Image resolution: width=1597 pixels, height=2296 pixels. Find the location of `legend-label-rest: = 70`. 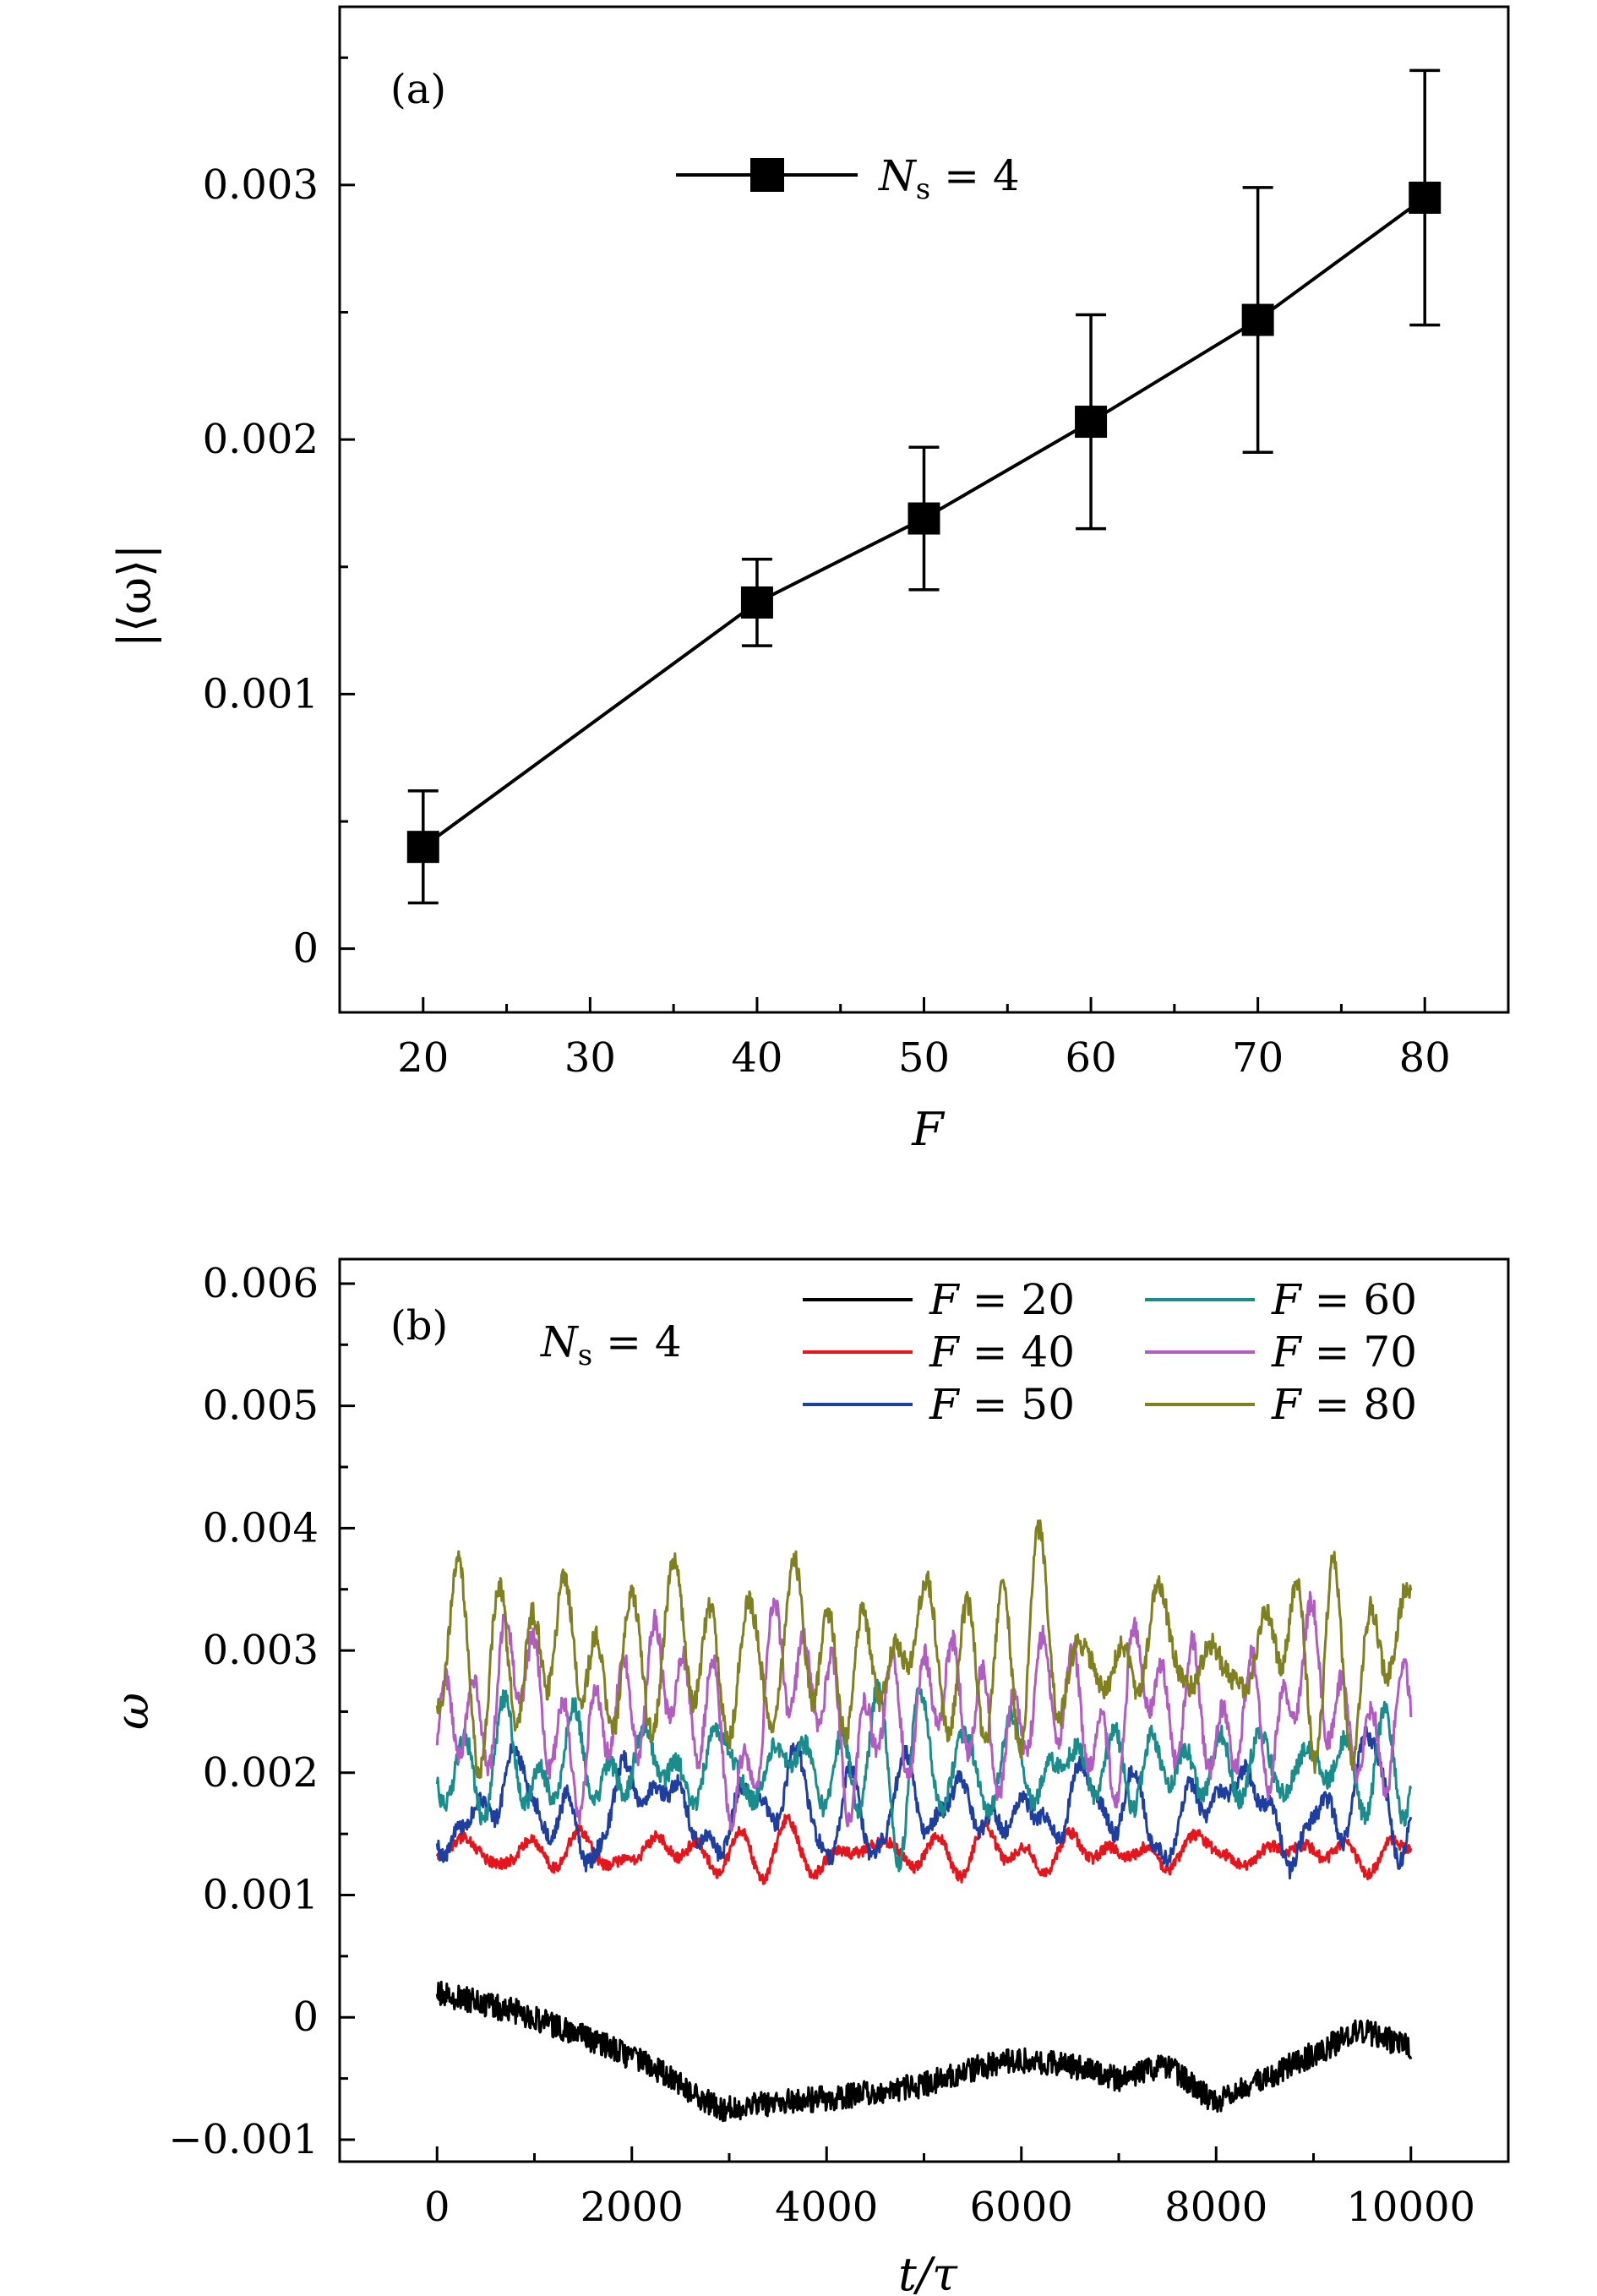

legend-label-rest: = 70 is located at coordinates (1359, 1353).